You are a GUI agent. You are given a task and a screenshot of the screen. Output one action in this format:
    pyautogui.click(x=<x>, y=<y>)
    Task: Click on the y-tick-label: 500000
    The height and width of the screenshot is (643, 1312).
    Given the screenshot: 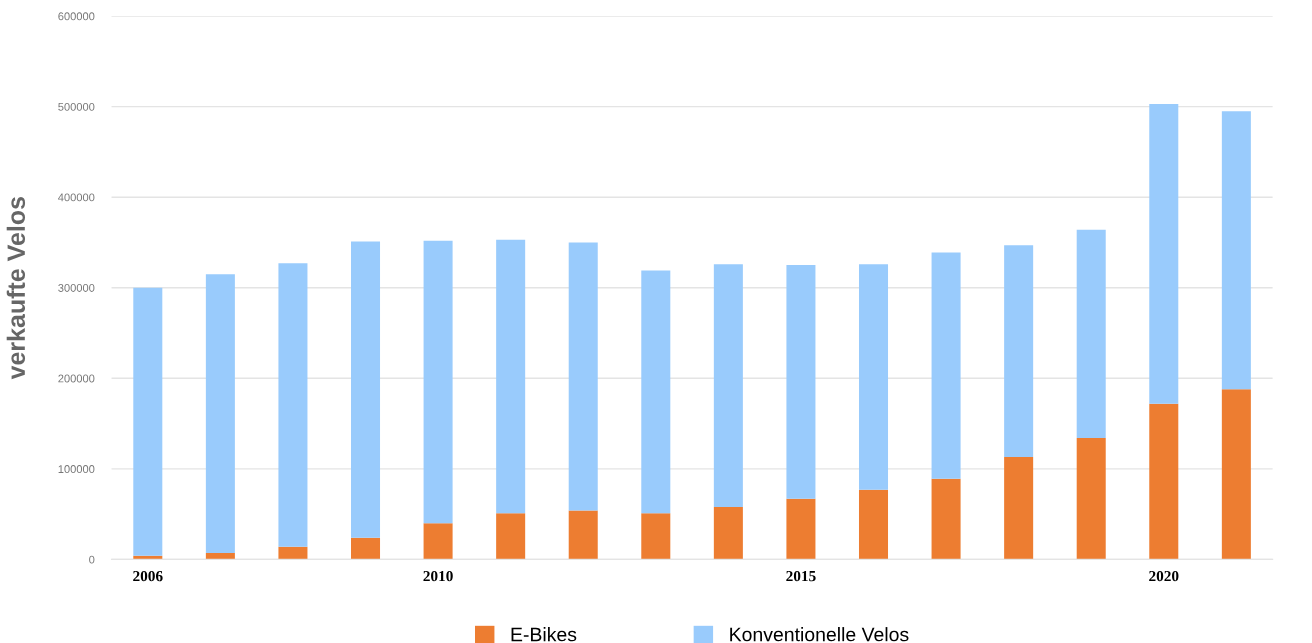 What is the action you would take?
    pyautogui.click(x=76, y=106)
    